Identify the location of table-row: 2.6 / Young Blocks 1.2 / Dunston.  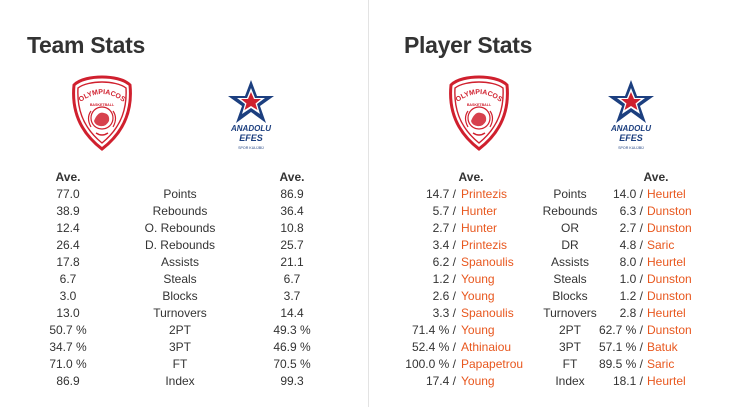
(555, 296).